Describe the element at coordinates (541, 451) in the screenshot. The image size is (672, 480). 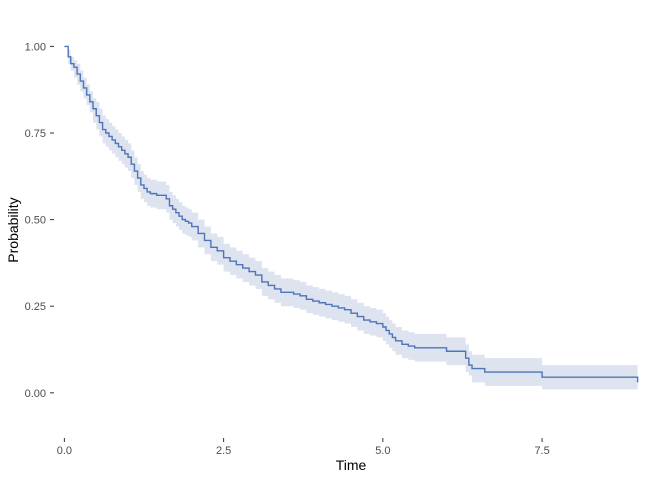
I see `x-tick-label: 7.5` at that location.